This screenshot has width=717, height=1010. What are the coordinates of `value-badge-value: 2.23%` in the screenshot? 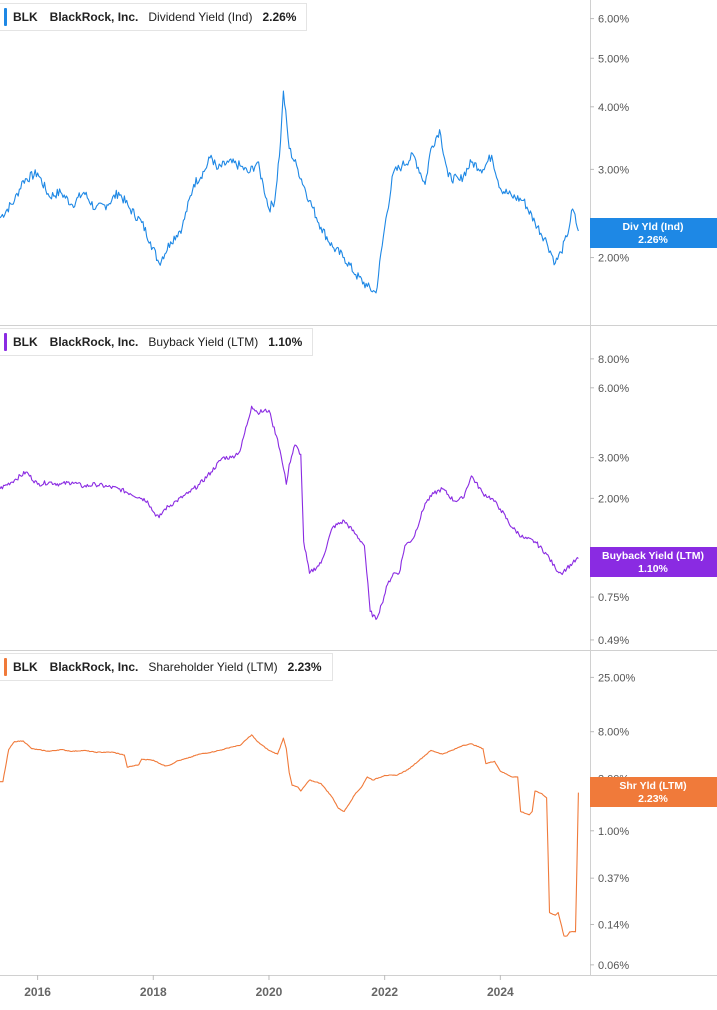 It's located at (653, 799).